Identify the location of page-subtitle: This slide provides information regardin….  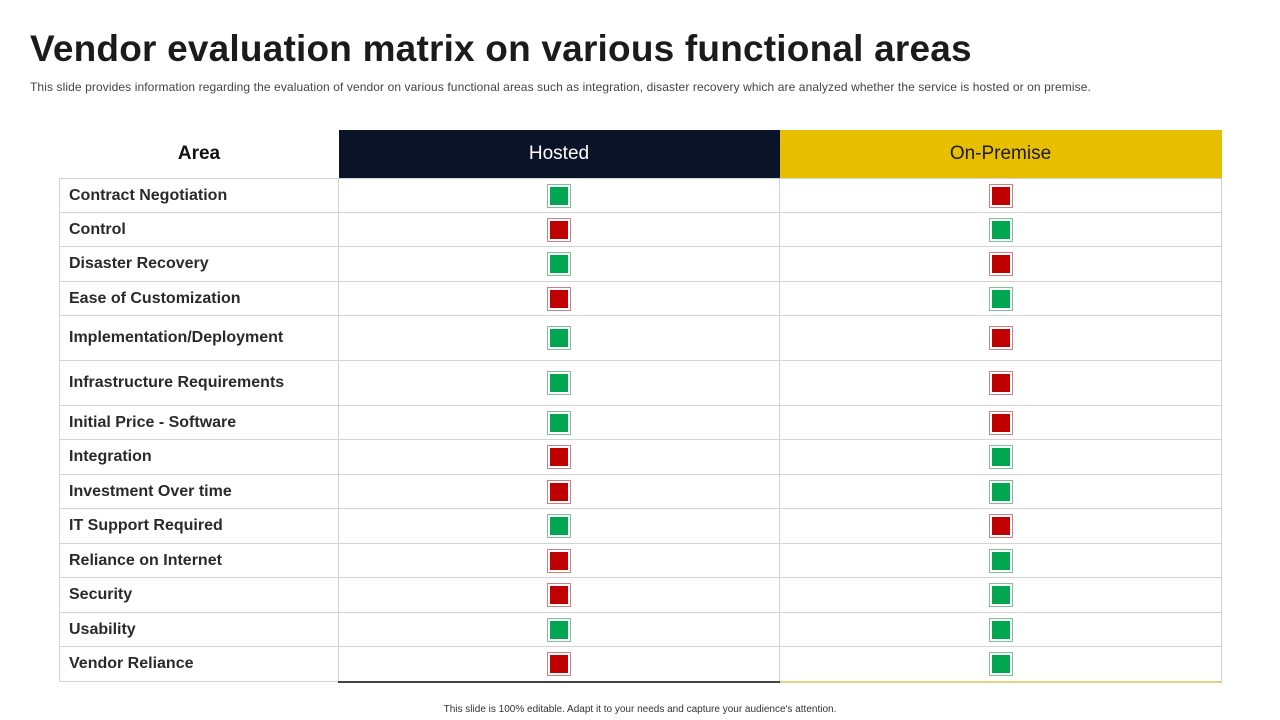
(560, 87).